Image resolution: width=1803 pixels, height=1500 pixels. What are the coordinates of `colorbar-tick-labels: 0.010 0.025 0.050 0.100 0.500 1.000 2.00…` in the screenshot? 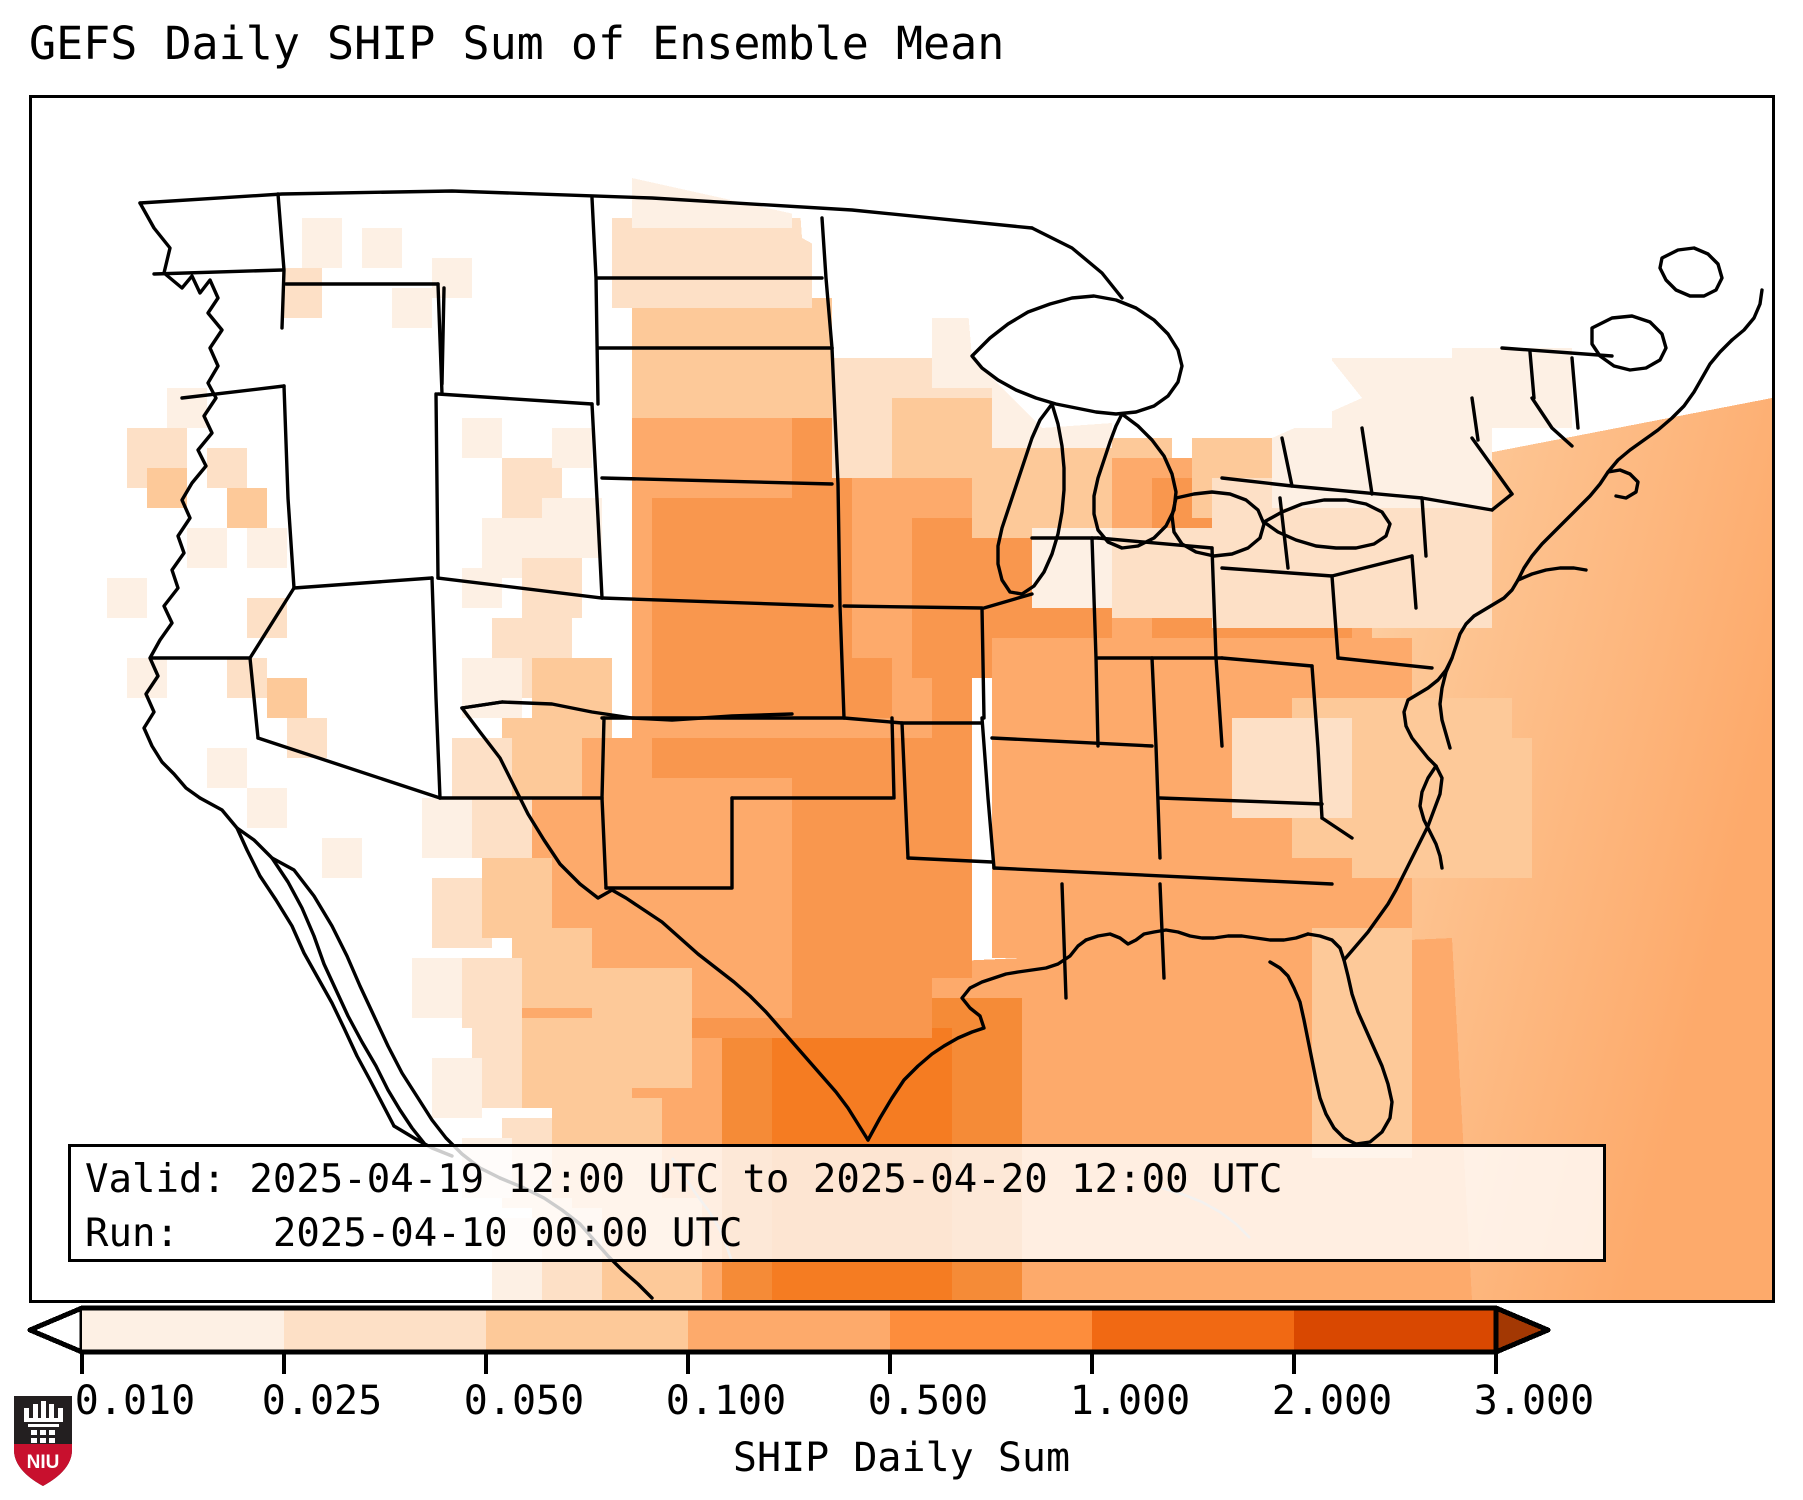 It's located at (901, 1403).